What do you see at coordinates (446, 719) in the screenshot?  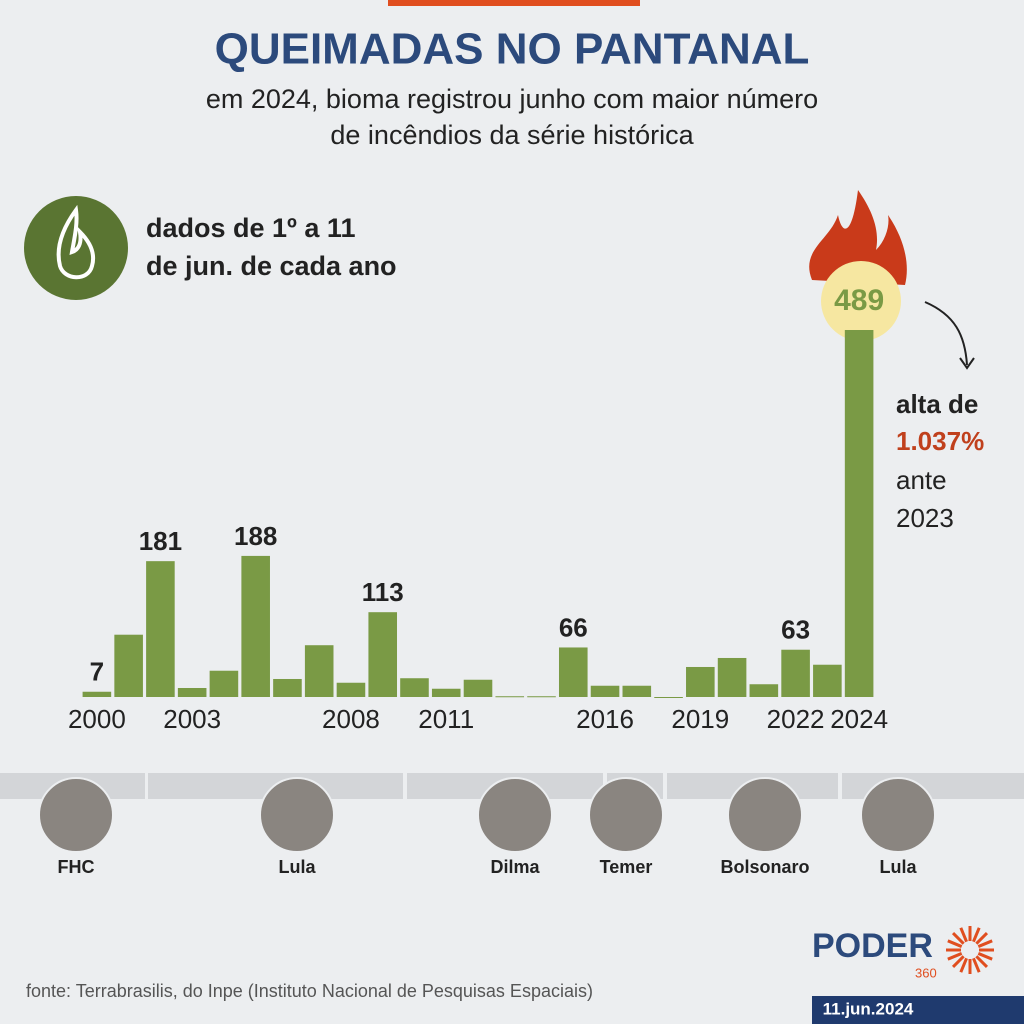 I see `x-tick-label: 2011` at bounding box center [446, 719].